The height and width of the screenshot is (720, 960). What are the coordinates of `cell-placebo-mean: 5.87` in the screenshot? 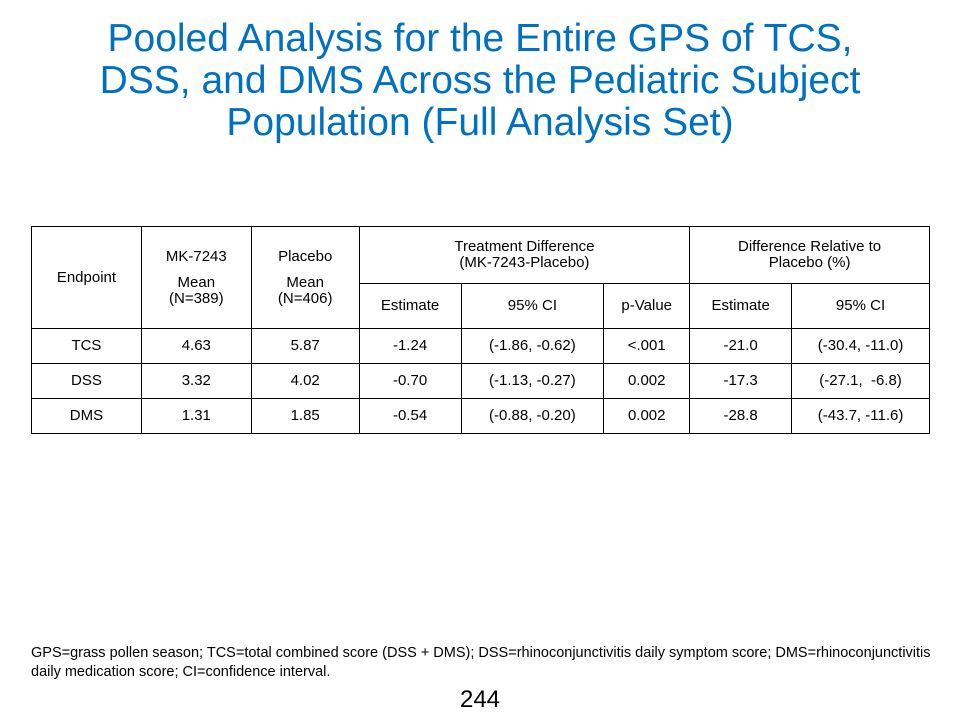 It's located at (305, 346).